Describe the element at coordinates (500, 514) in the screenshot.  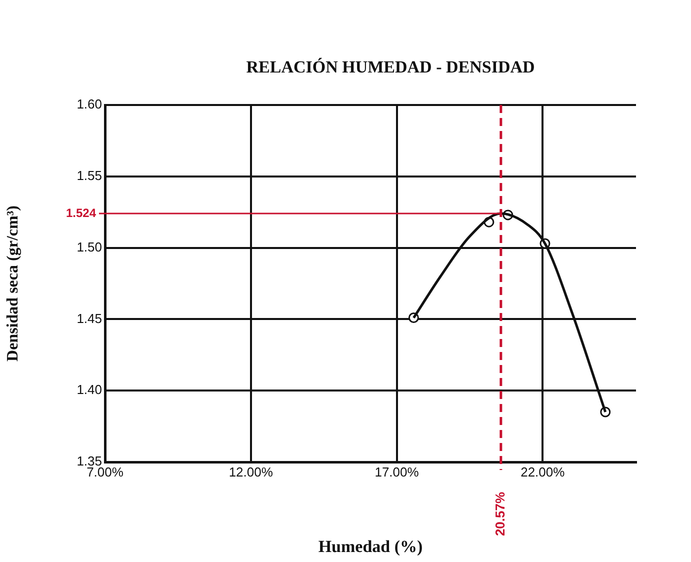
I see `ref-line-label: 20.57%` at that location.